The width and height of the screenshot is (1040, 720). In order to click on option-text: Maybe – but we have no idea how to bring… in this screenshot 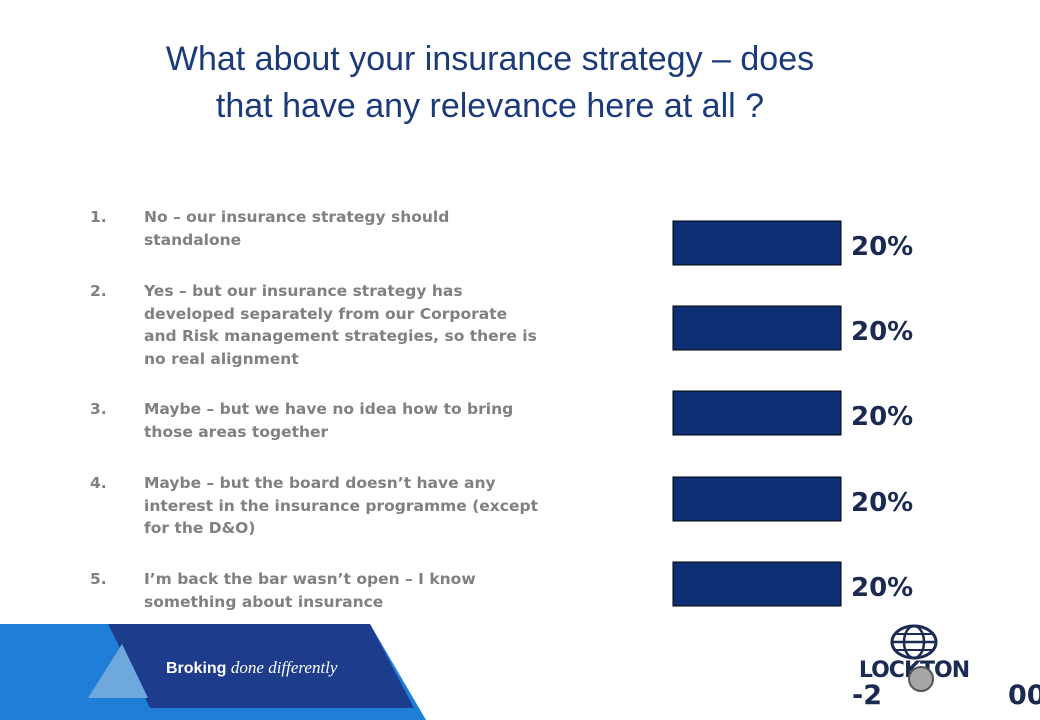, I will do `click(329, 420)`.